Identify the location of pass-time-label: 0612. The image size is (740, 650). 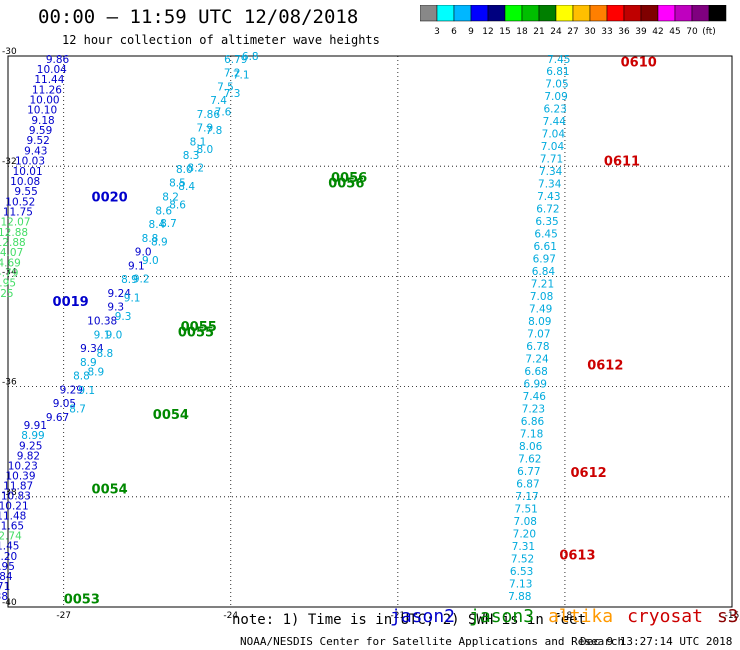
(588, 473).